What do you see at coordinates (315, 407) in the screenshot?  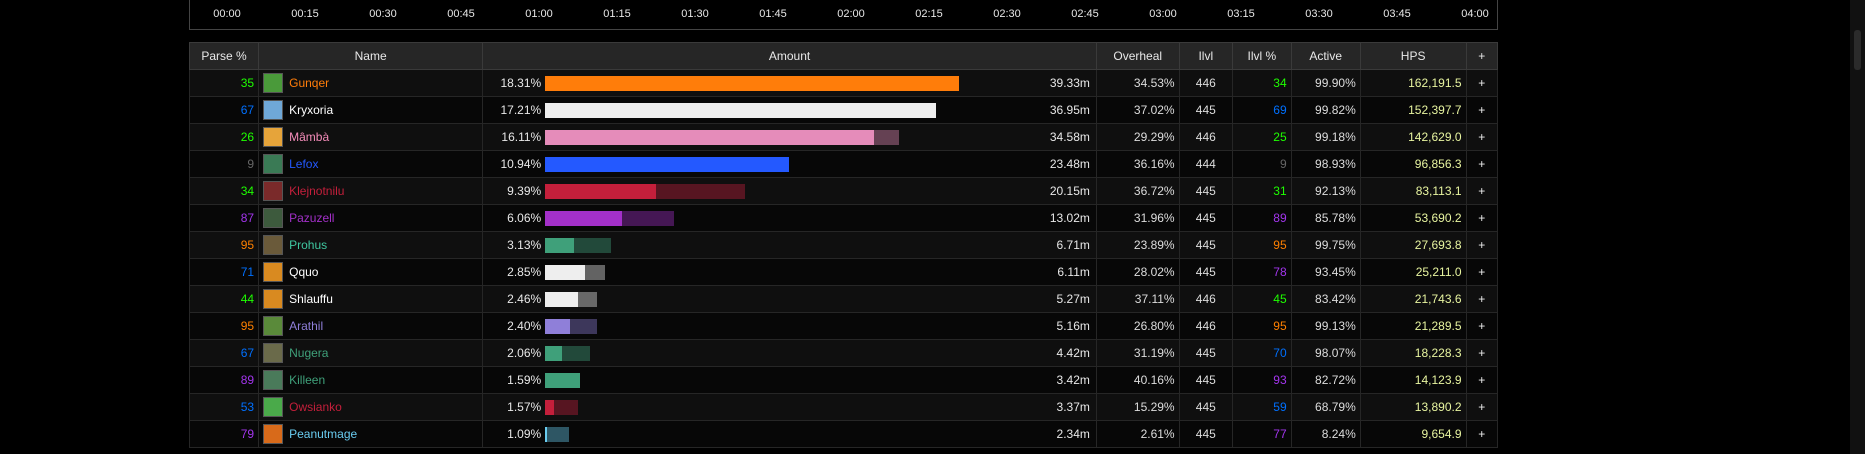 I see `player-name: Owsianko` at bounding box center [315, 407].